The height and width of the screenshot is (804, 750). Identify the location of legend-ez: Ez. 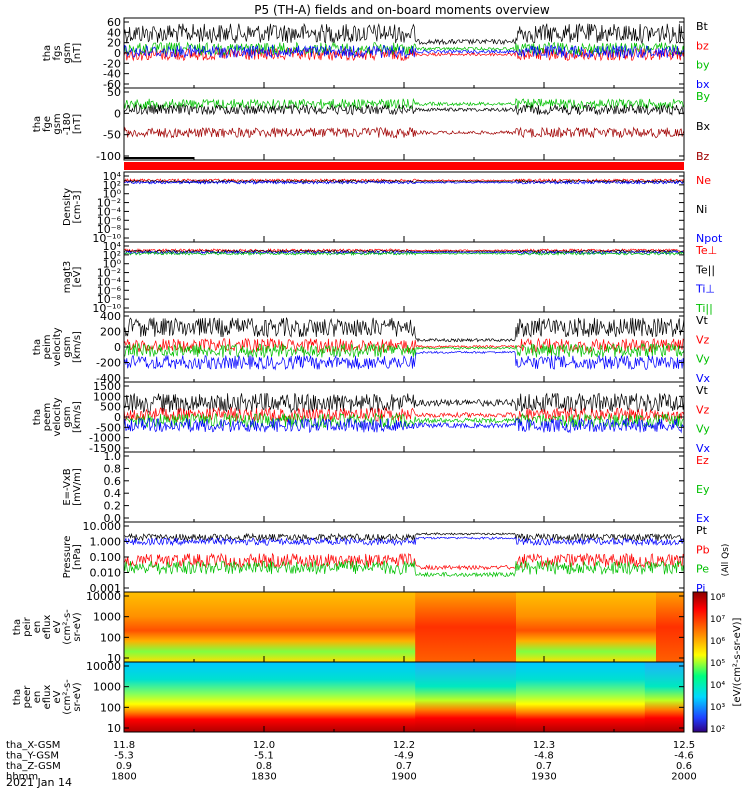
(702, 460).